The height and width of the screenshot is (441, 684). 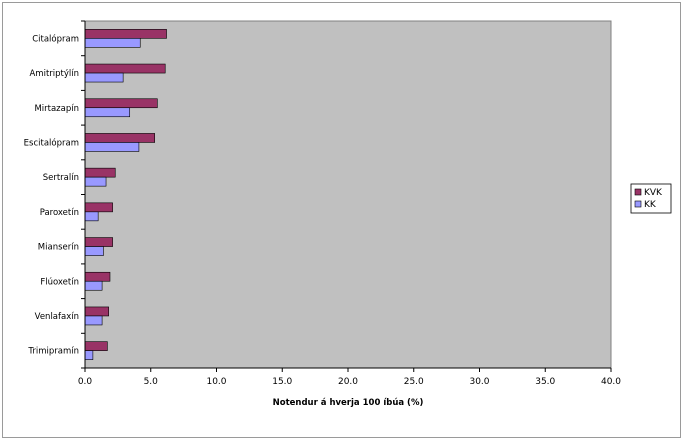 I want to click on legend-label-kvk: KVK, so click(x=653, y=193).